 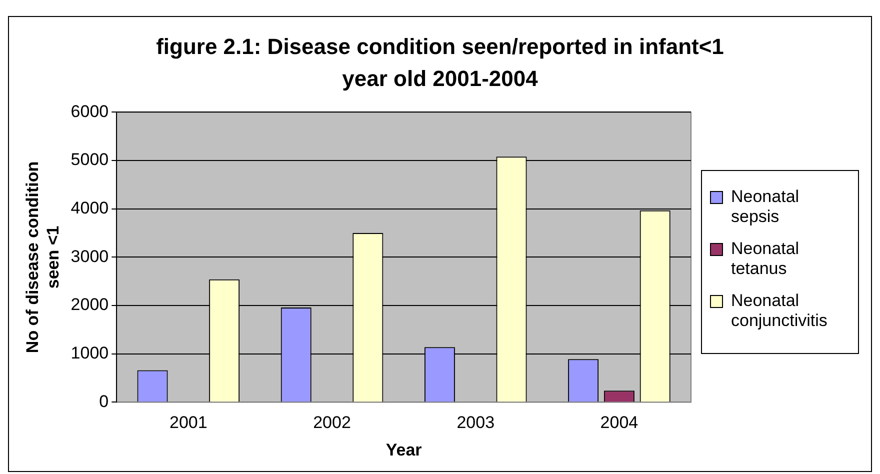 What do you see at coordinates (89, 208) in the screenshot?
I see `y-tick-label: 4000` at bounding box center [89, 208].